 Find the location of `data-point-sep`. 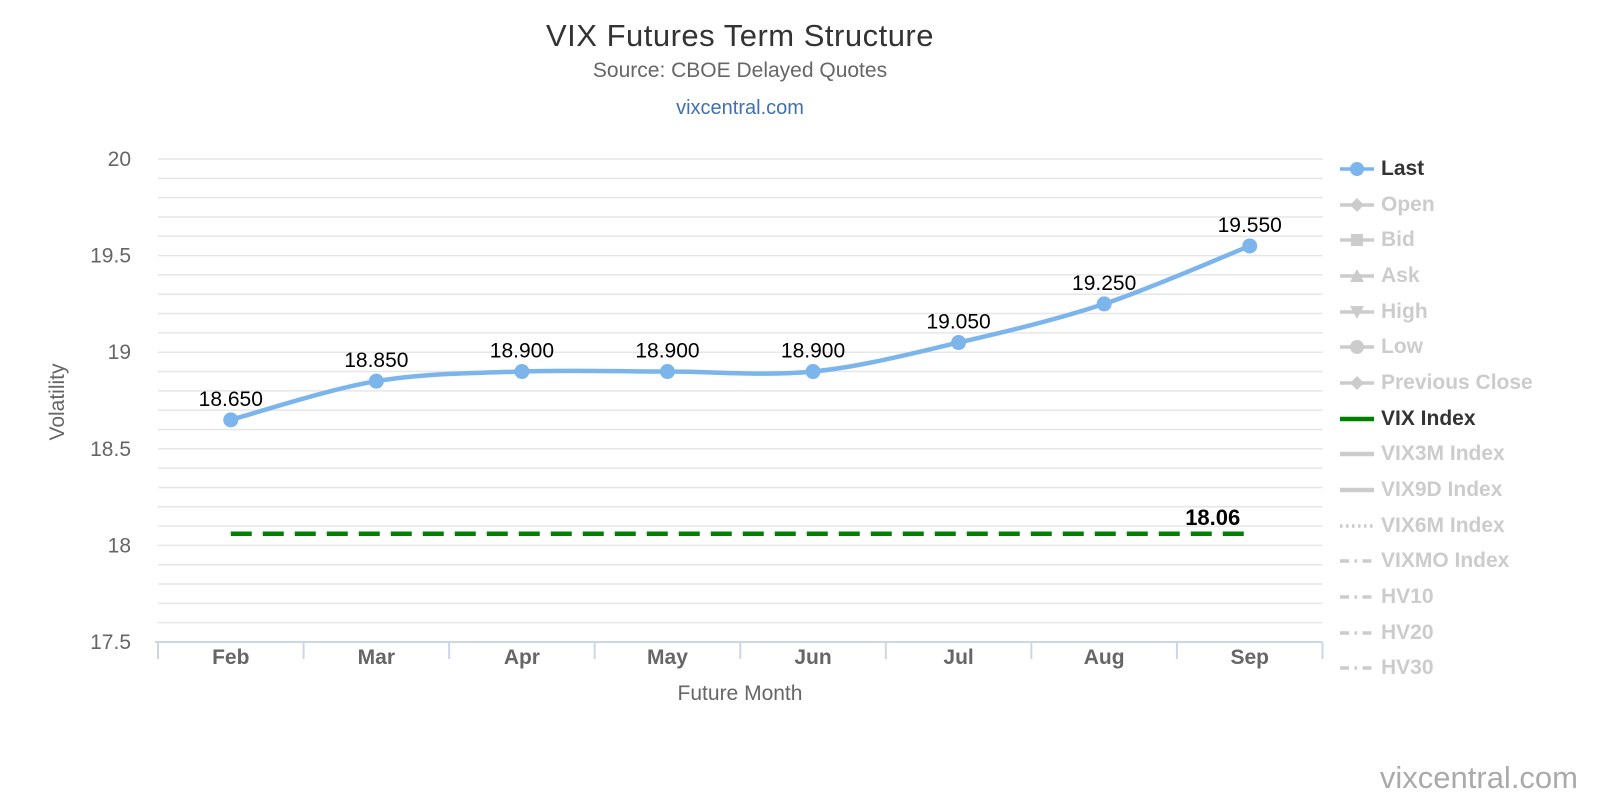

data-point-sep is located at coordinates (1250, 246).